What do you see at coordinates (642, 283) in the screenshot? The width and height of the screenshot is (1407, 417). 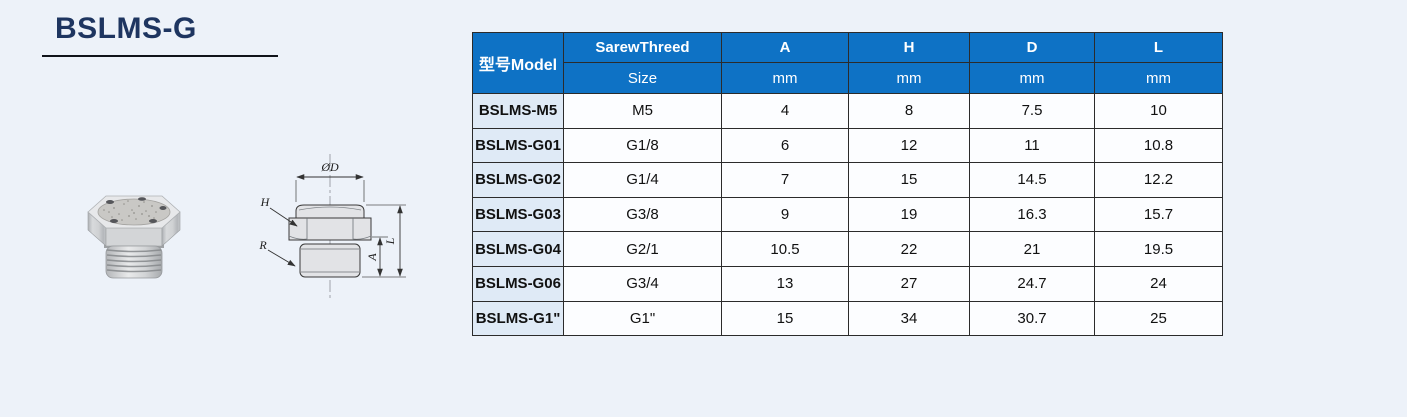 I see `size-cell: G3/4` at bounding box center [642, 283].